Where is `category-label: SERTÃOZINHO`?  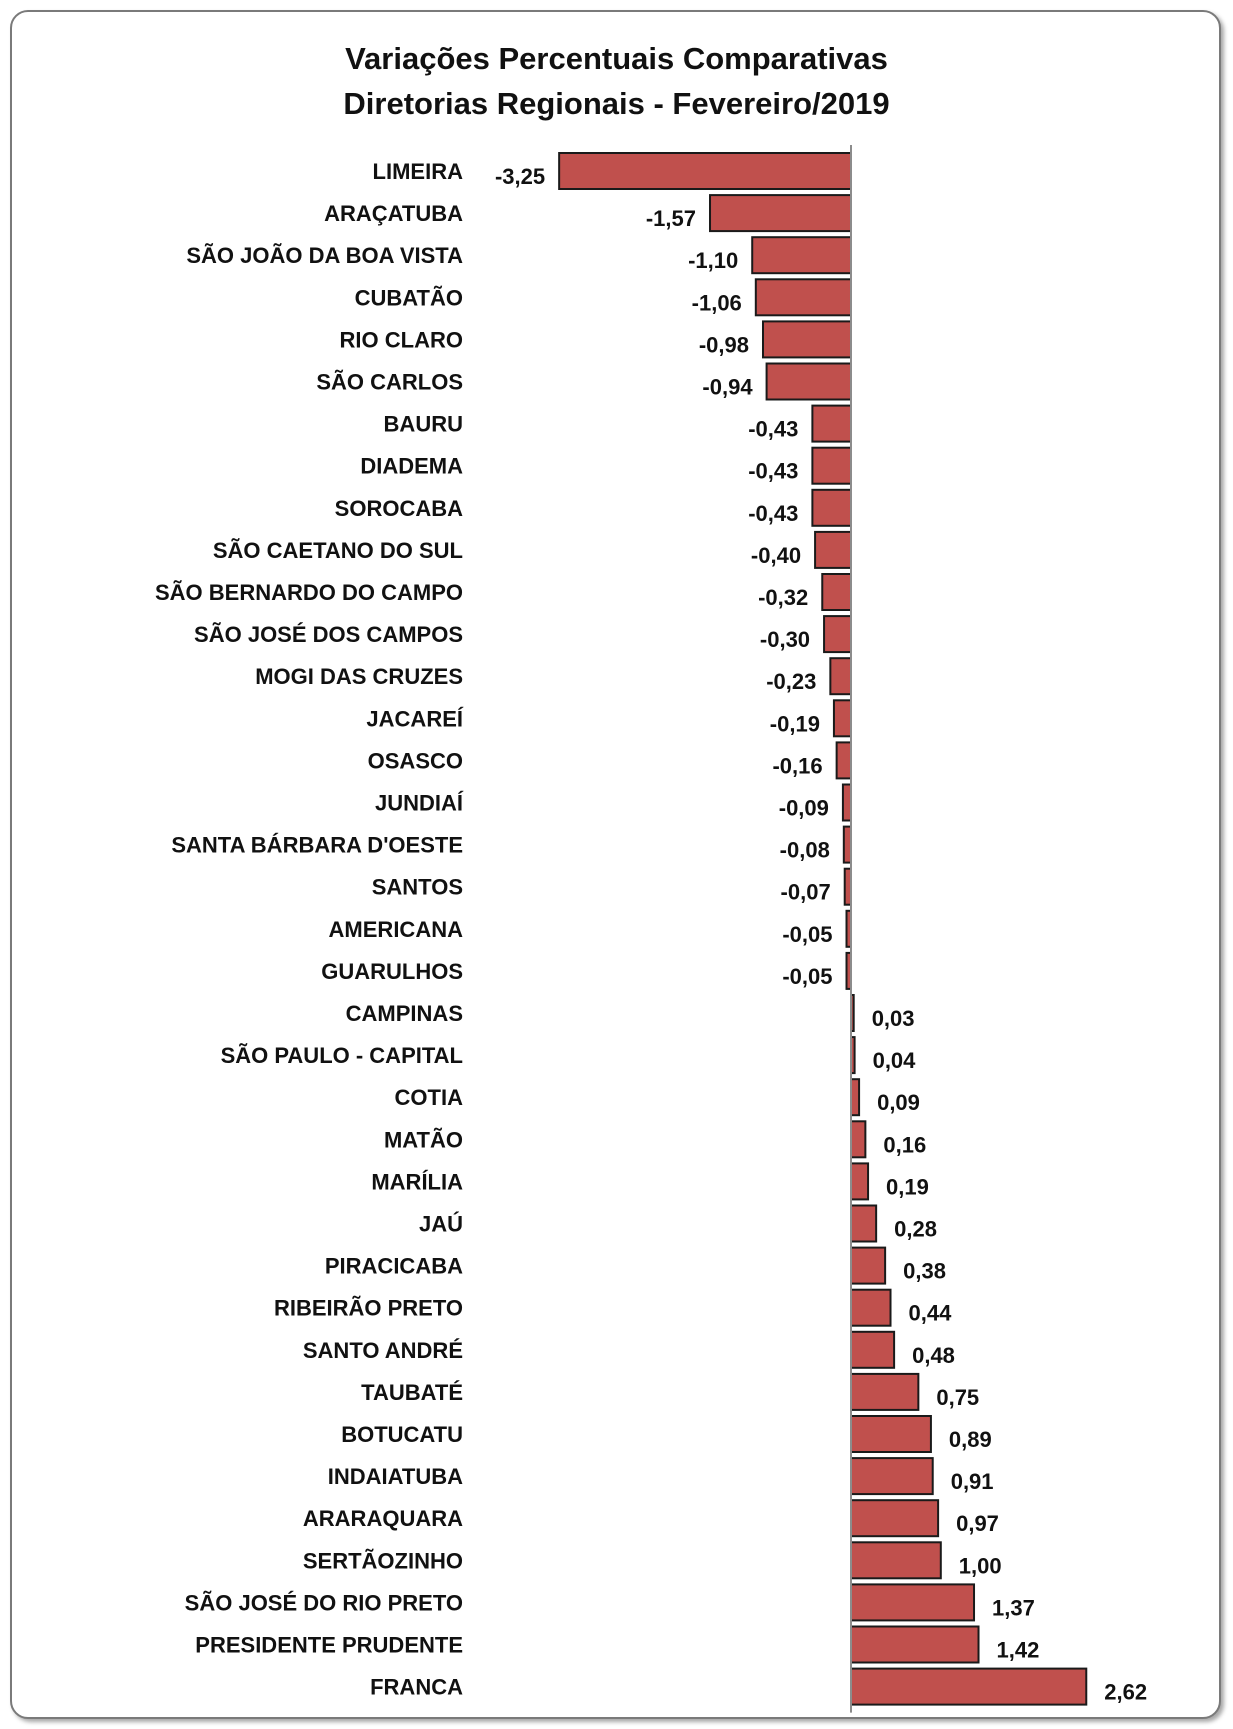
category-label: SERTÃOZINHO is located at coordinates (383, 1560).